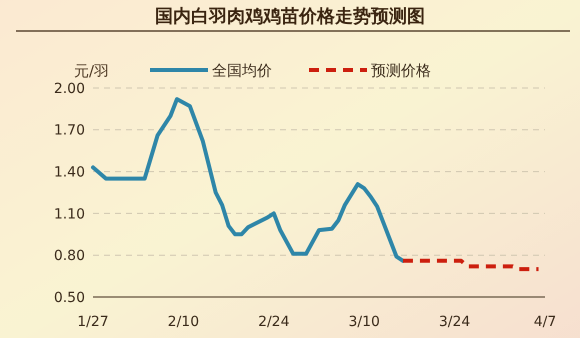  I want to click on legend-label: 全国均价, so click(242, 70).